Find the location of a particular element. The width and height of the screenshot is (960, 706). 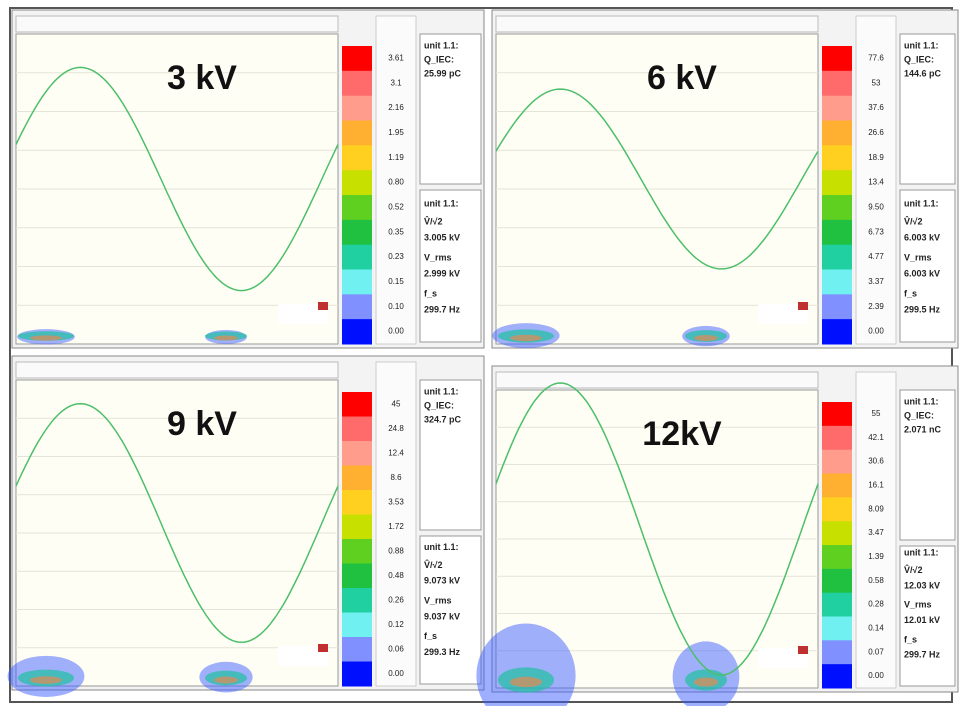

scale-label: 1.39 is located at coordinates (876, 556).